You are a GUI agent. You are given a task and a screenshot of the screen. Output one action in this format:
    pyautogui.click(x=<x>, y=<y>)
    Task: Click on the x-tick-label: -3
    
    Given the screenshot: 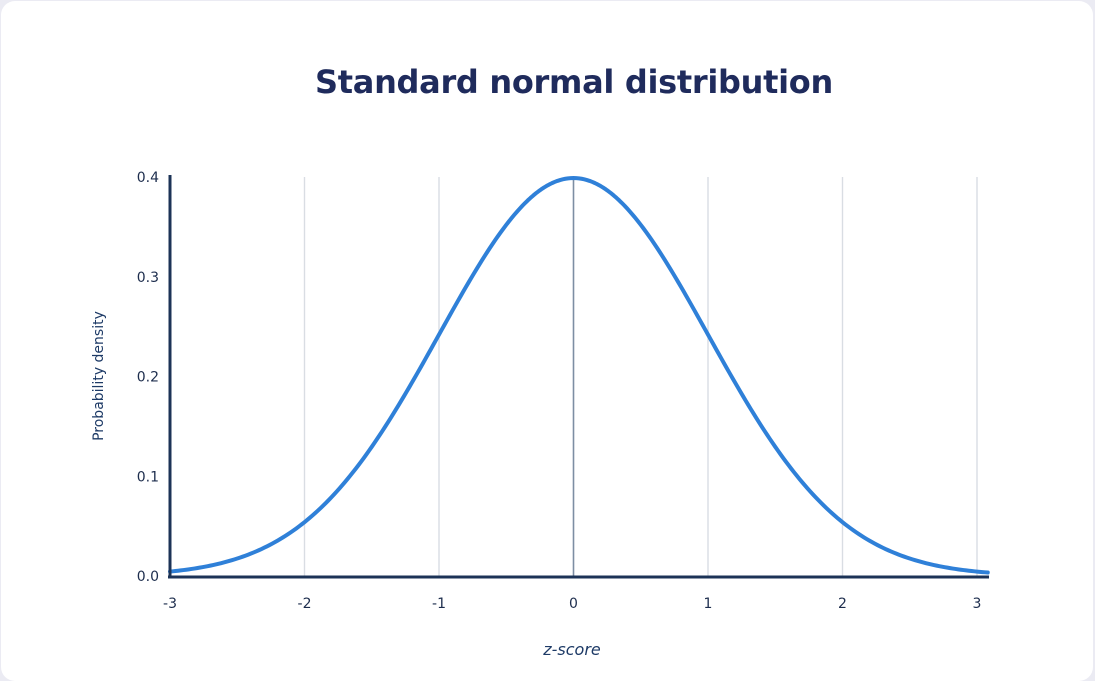 What is the action you would take?
    pyautogui.click(x=170, y=604)
    